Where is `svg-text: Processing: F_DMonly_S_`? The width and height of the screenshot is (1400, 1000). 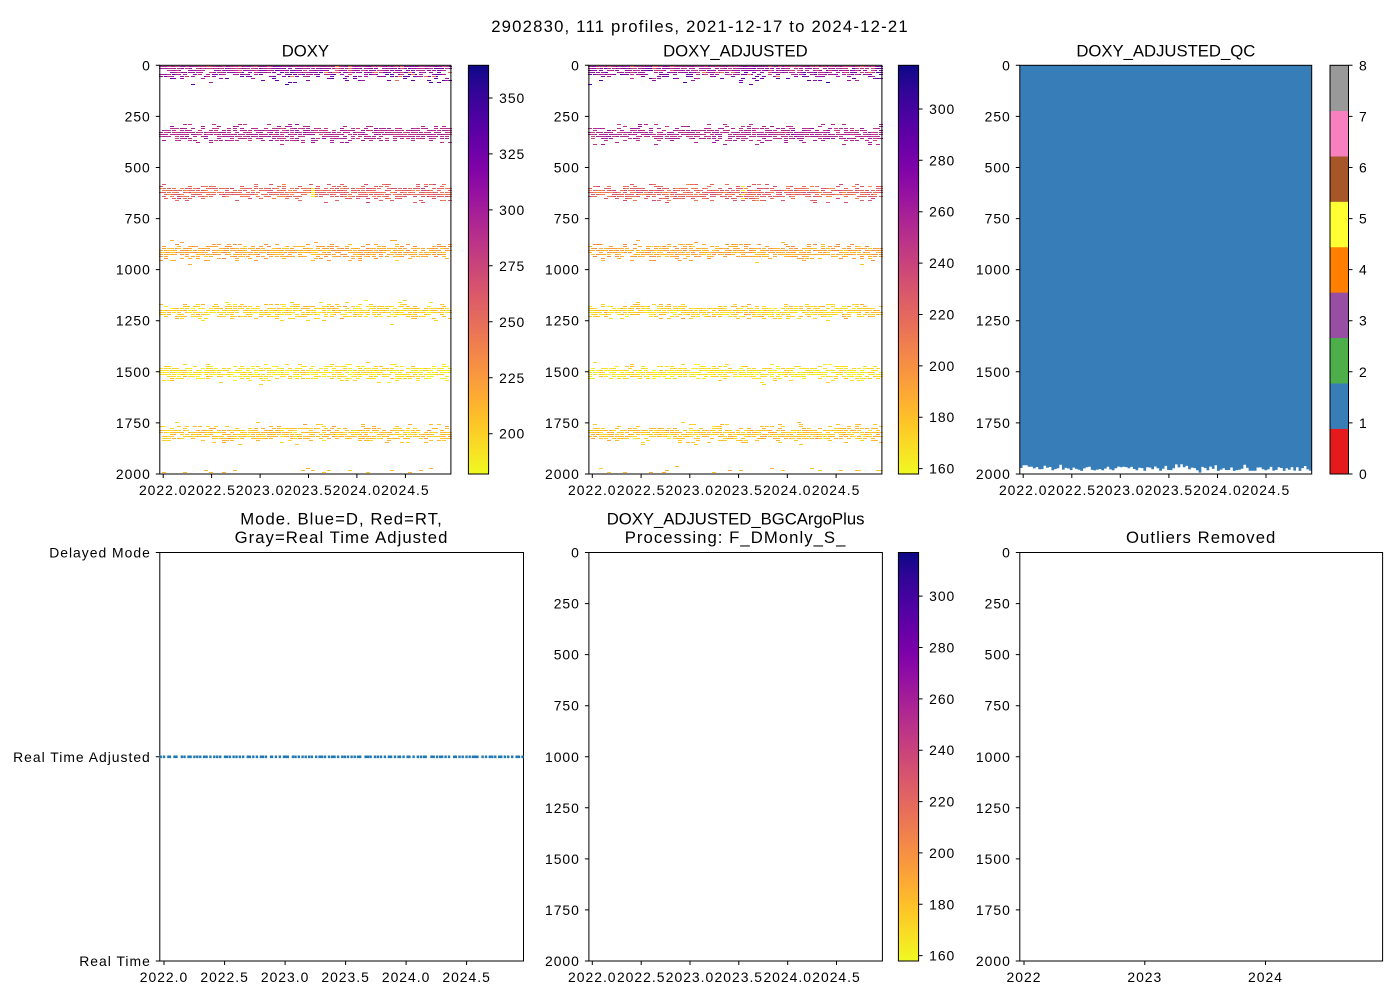
svg-text: Processing: F_DMonly_S_ is located at coordinates (736, 537).